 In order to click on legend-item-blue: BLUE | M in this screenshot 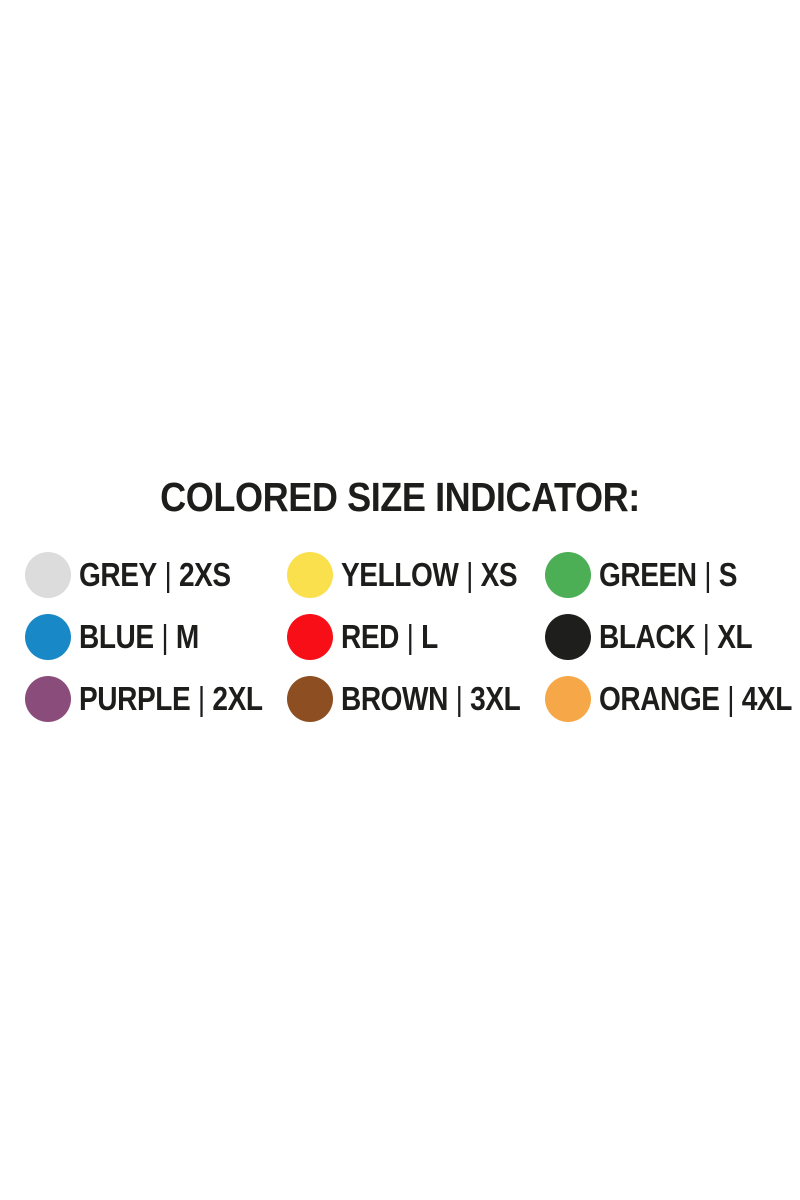, I will do `click(156, 637)`.